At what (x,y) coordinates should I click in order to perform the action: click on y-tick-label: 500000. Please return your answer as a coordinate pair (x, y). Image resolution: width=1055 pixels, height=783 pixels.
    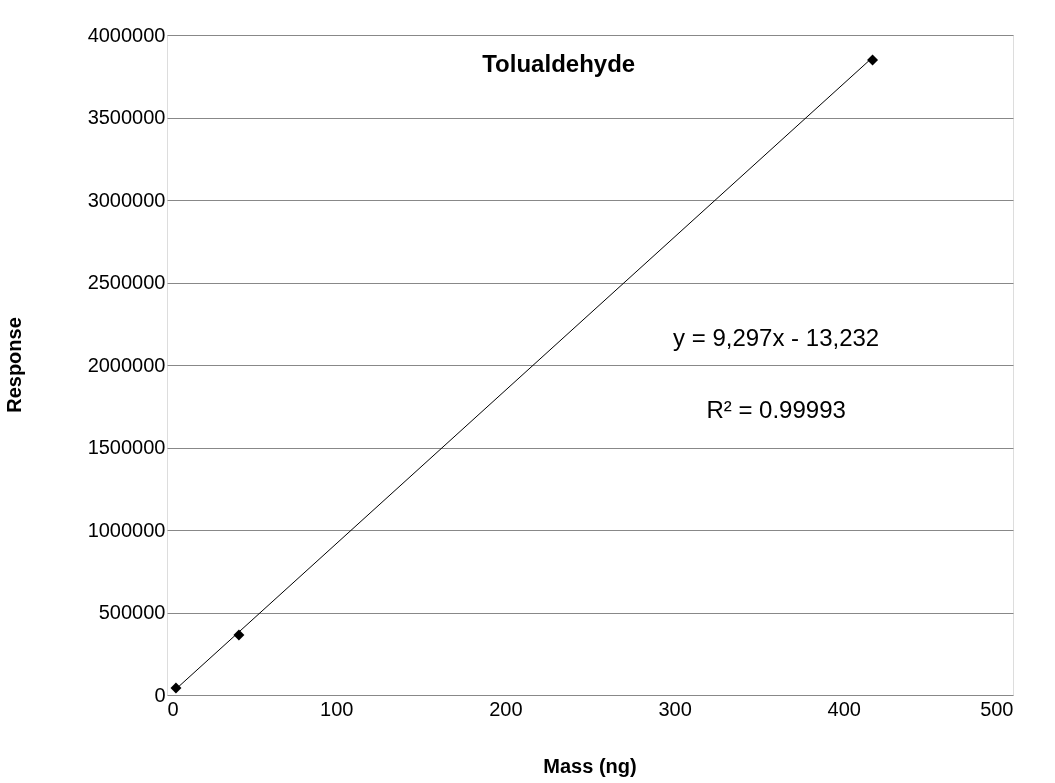
    Looking at the image, I should click on (132, 612).